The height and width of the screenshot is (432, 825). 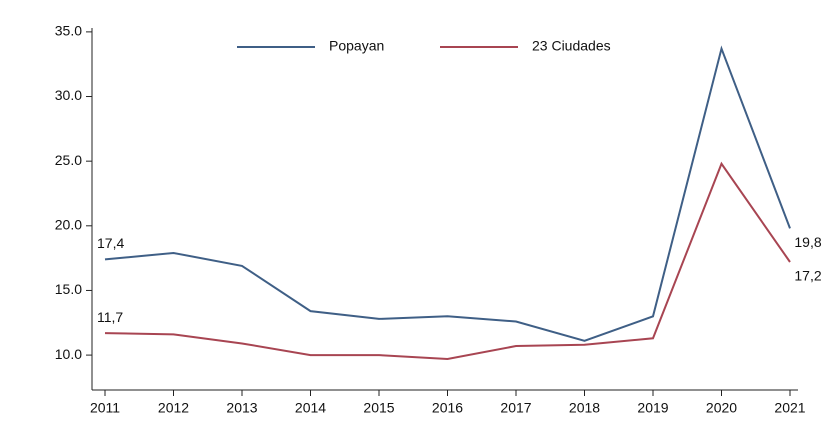 What do you see at coordinates (68, 225) in the screenshot?
I see `y-tick-label: 20.0` at bounding box center [68, 225].